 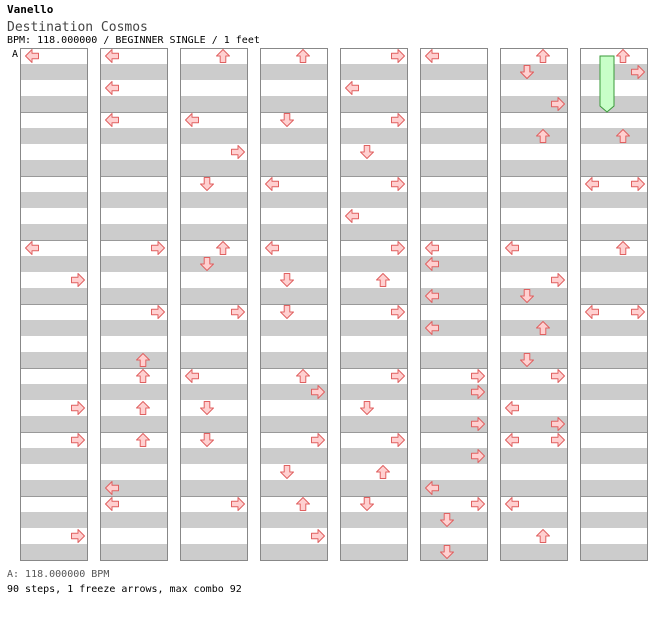 I want to click on artist-name: Vanello, so click(x=30, y=9).